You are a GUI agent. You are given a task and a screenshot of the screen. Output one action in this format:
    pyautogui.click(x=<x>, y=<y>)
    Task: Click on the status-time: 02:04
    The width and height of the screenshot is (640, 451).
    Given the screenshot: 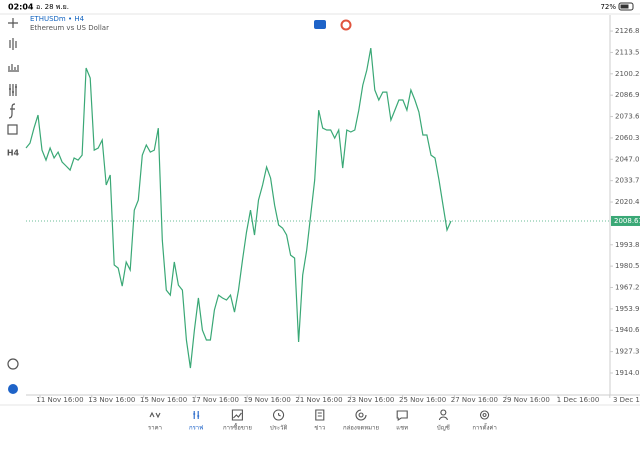 What is the action you would take?
    pyautogui.click(x=21, y=7)
    